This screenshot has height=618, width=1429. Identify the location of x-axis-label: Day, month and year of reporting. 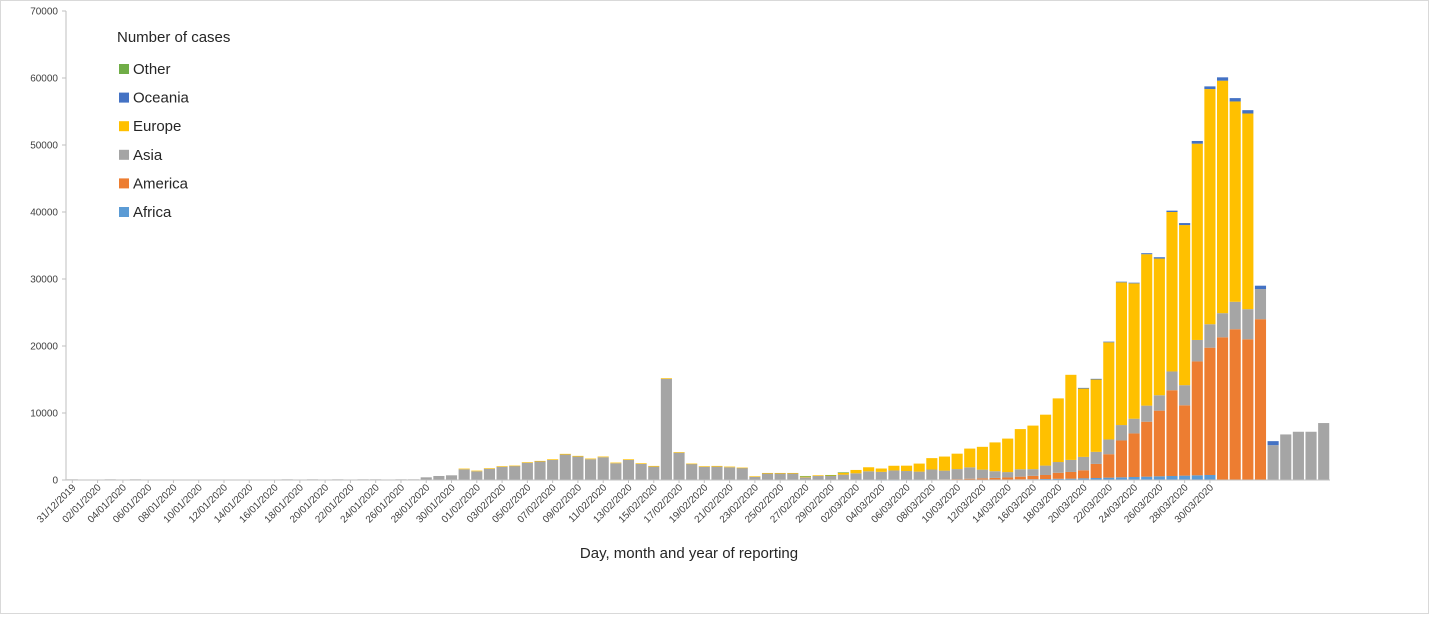
(689, 553).